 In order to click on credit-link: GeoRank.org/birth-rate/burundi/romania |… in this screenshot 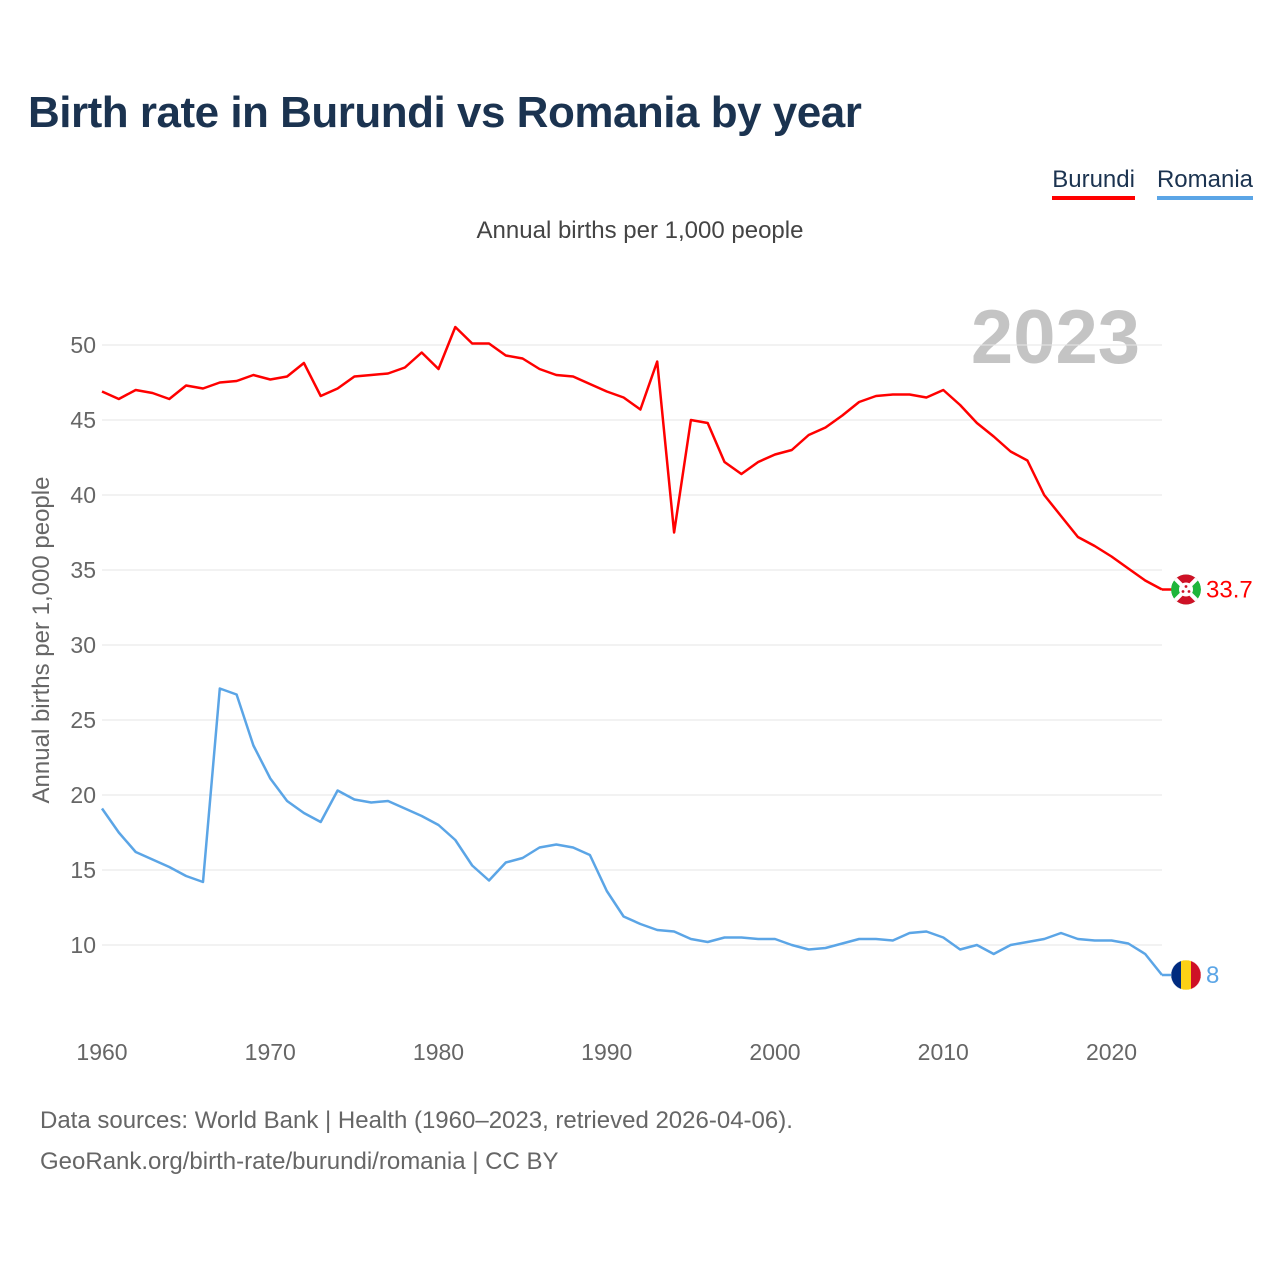, I will do `click(299, 1161)`.